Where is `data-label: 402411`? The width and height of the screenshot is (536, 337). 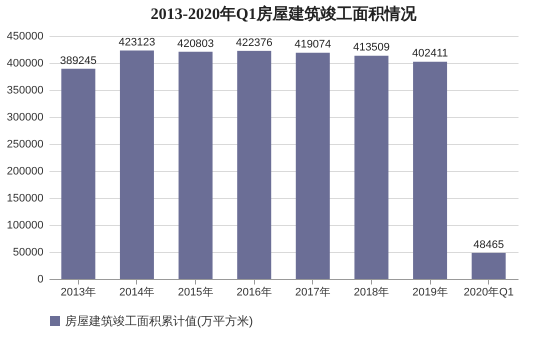 data-label: 402411 is located at coordinates (430, 54).